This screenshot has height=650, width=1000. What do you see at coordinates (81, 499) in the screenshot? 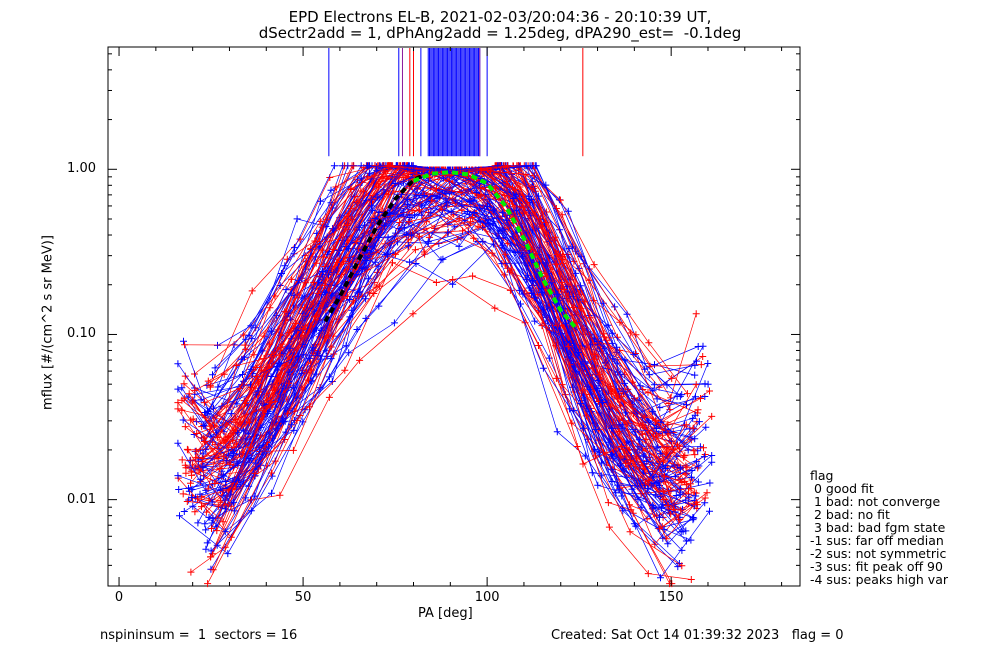
I see `y-tick-label: 0.01` at bounding box center [81, 499].